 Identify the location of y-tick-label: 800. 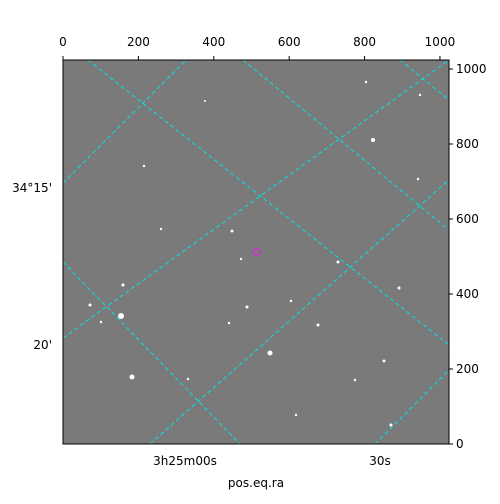
(467, 144).